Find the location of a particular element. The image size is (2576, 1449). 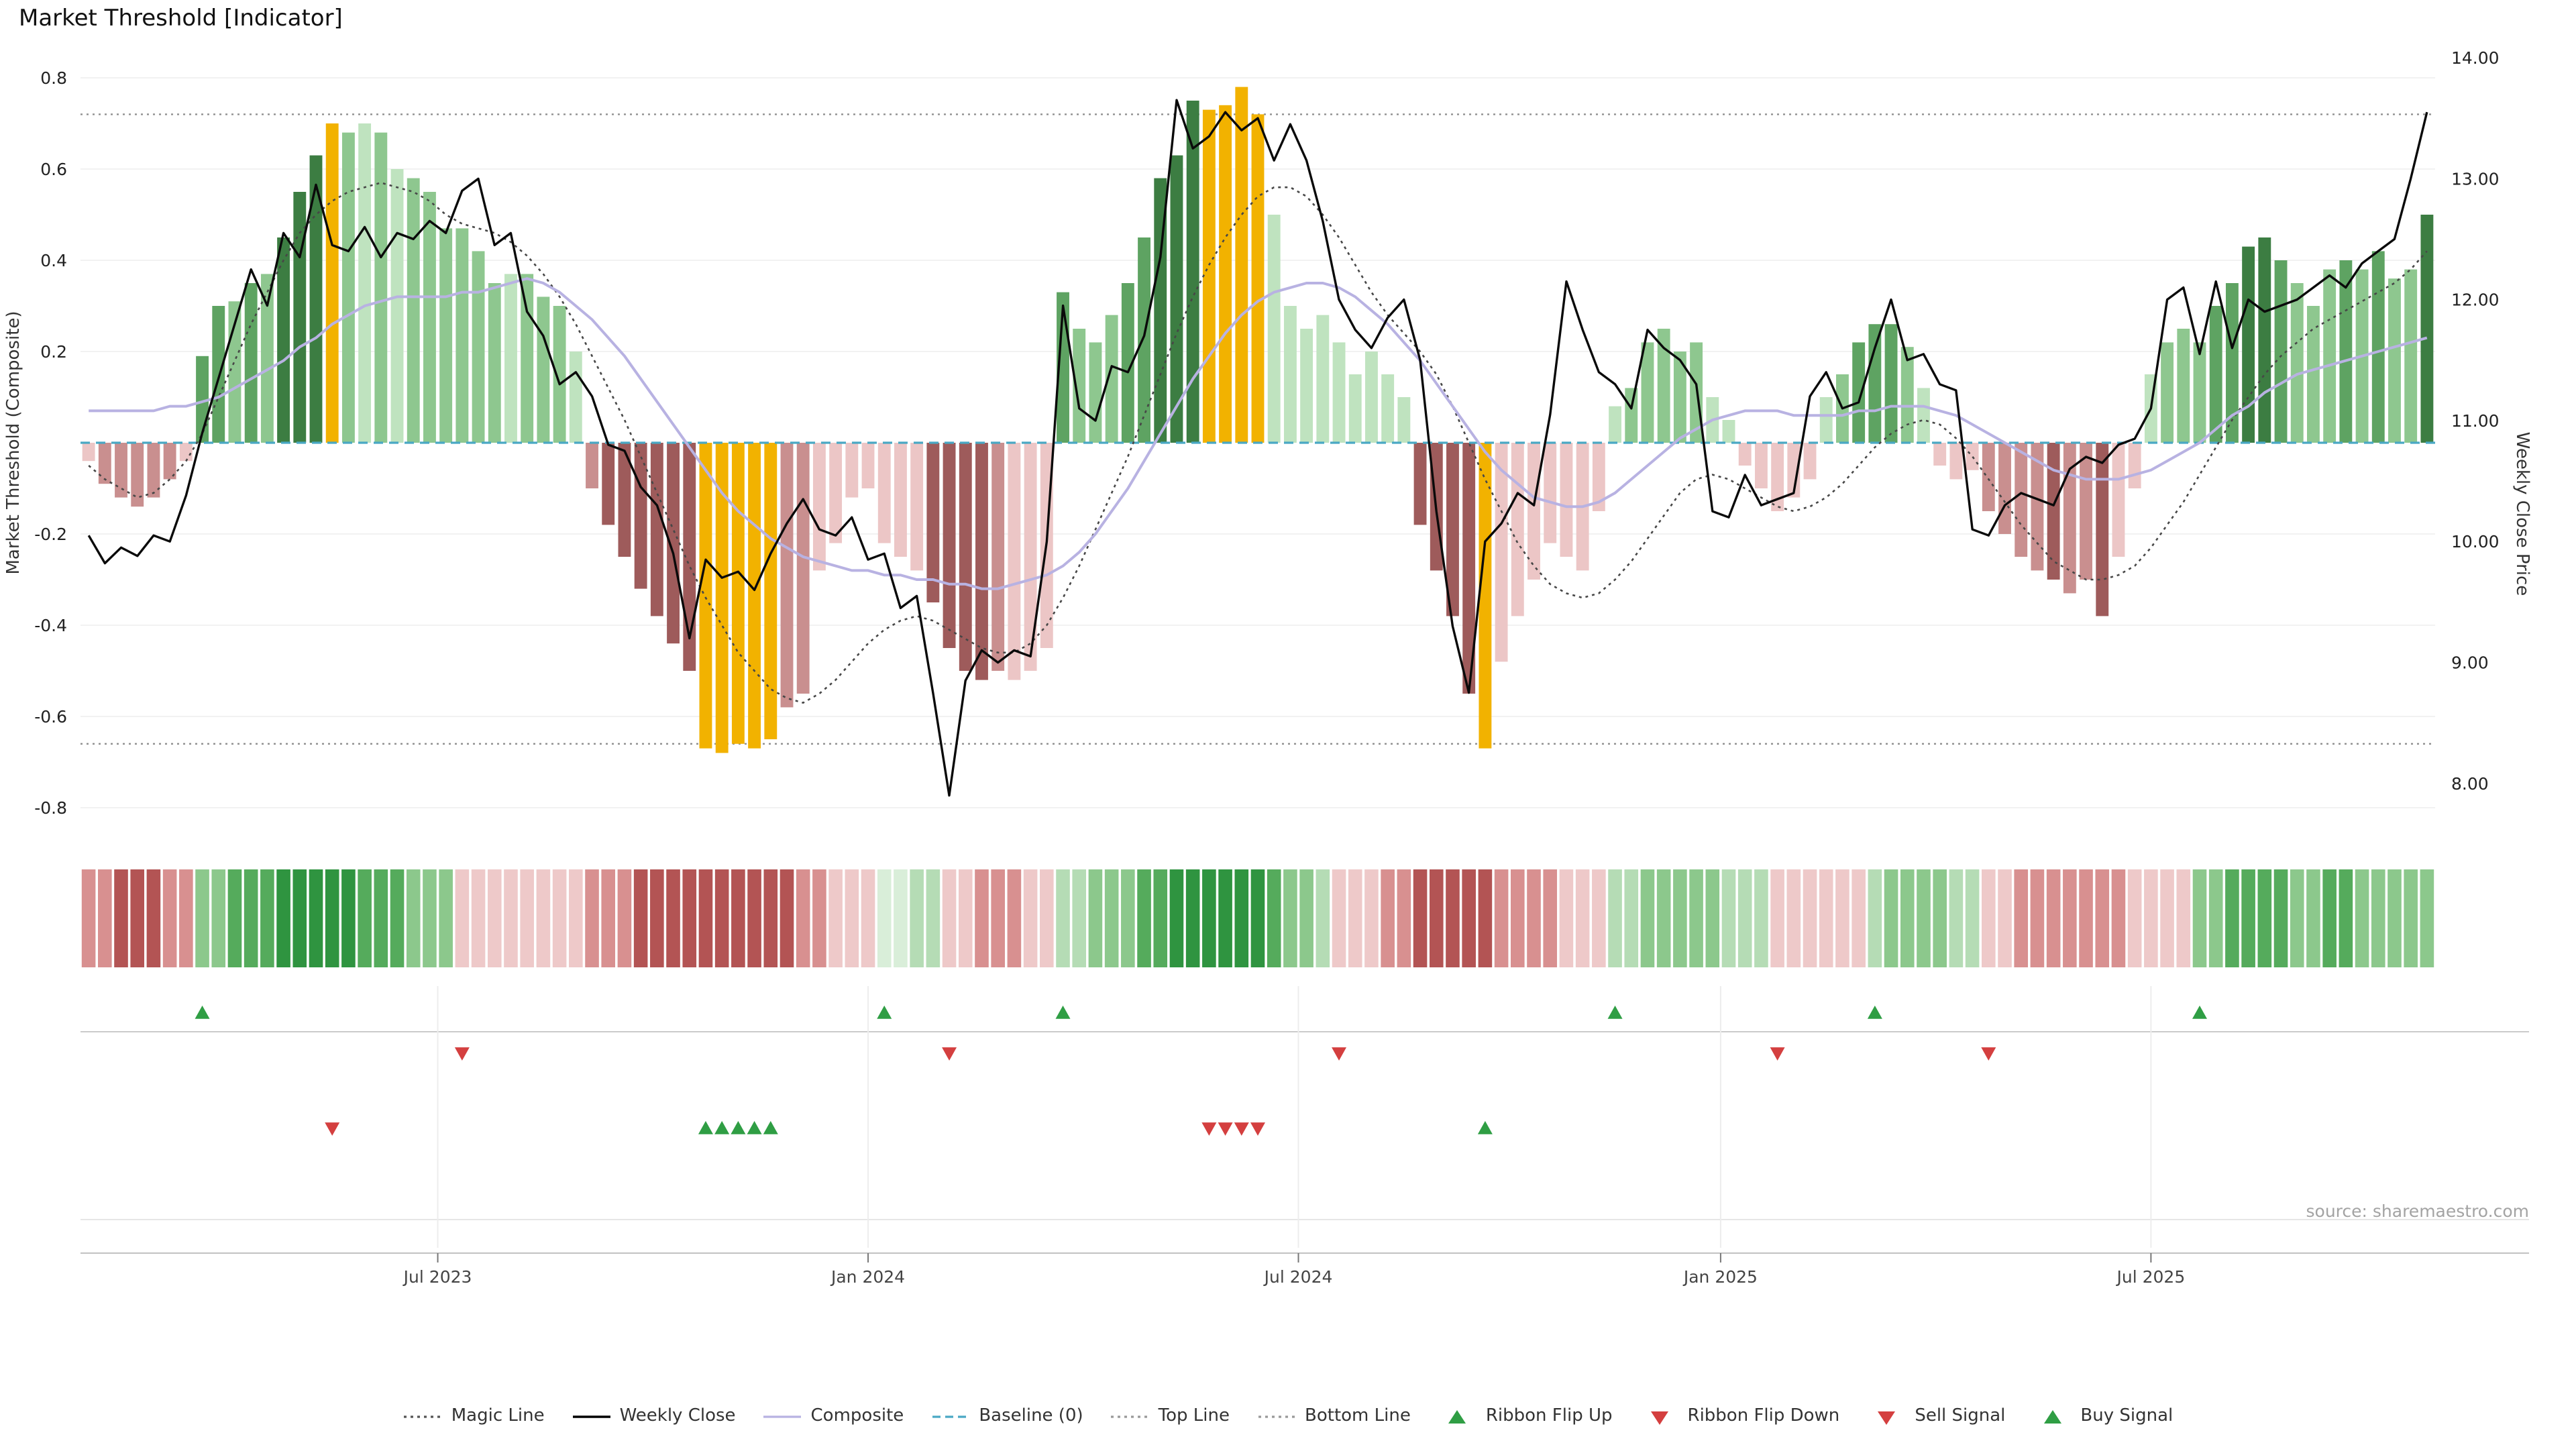

legend-item-magic-line: Magic Line is located at coordinates (474, 1416).